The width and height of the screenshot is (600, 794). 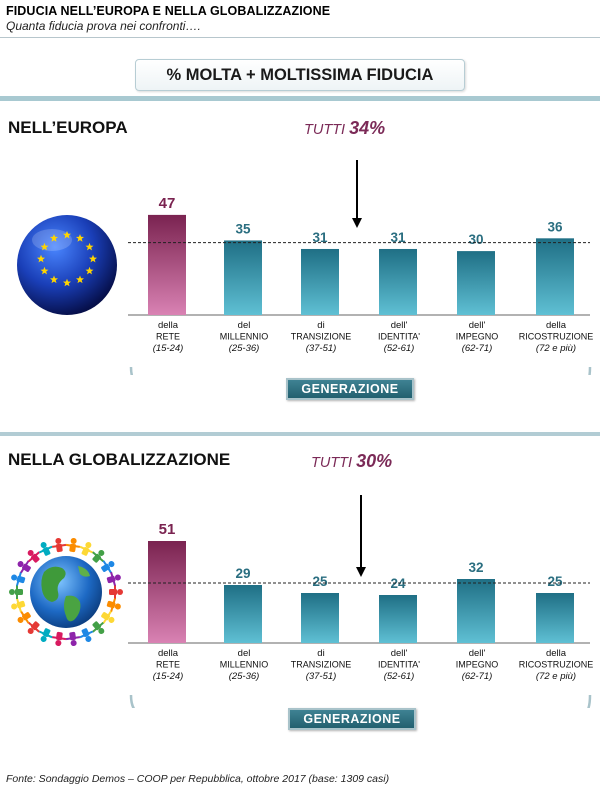 What do you see at coordinates (321, 337) in the screenshot?
I see `category-label-3-2: TRANSIZIONE` at bounding box center [321, 337].